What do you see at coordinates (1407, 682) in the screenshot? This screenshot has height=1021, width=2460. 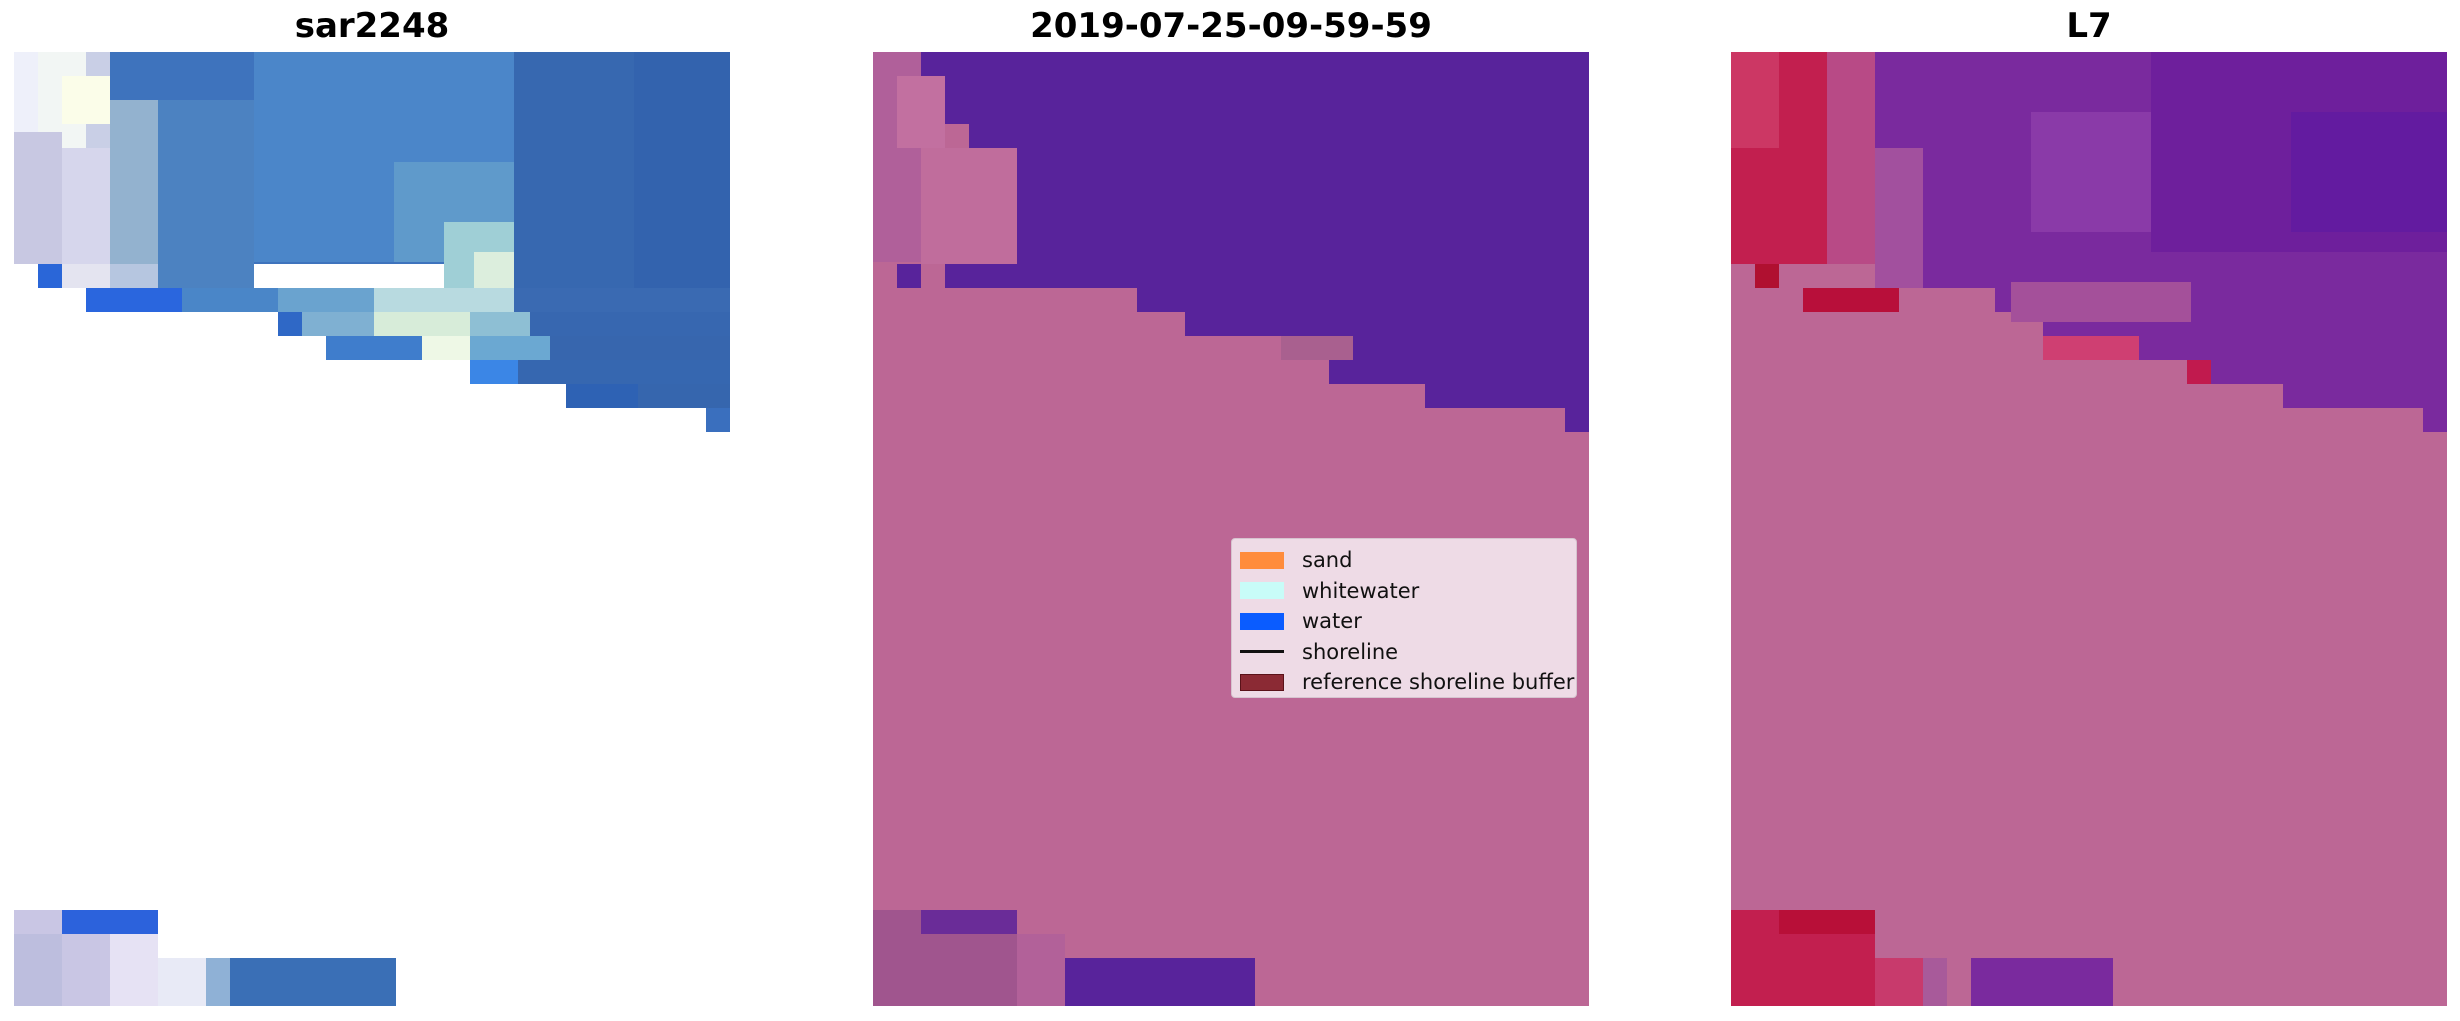 I see `legend-item-reference-buffer: reference shoreline buffer` at bounding box center [1407, 682].